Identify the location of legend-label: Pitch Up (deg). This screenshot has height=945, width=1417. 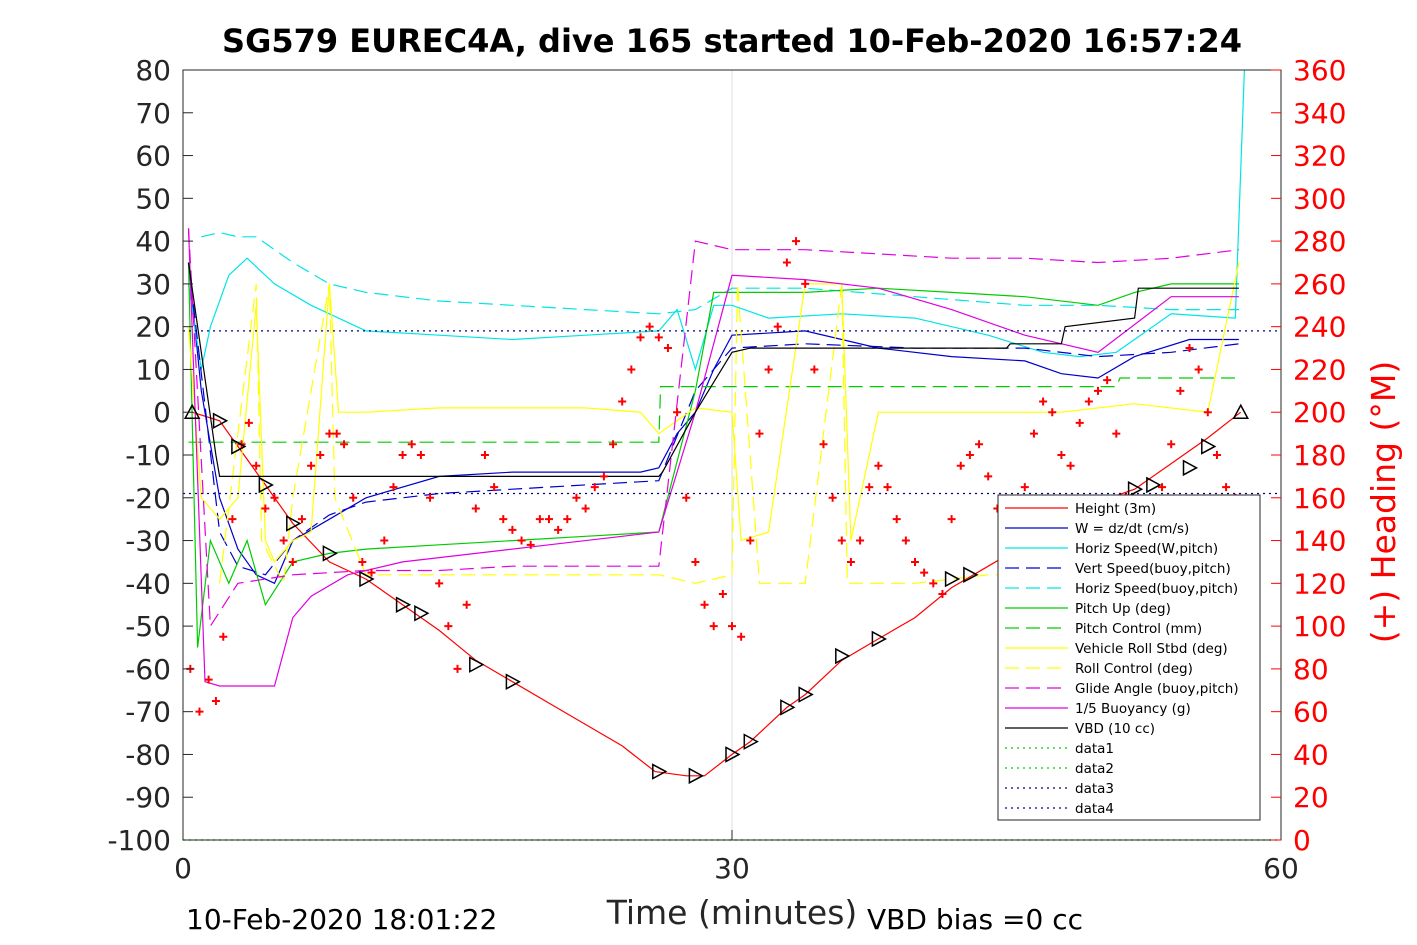
(1123, 609).